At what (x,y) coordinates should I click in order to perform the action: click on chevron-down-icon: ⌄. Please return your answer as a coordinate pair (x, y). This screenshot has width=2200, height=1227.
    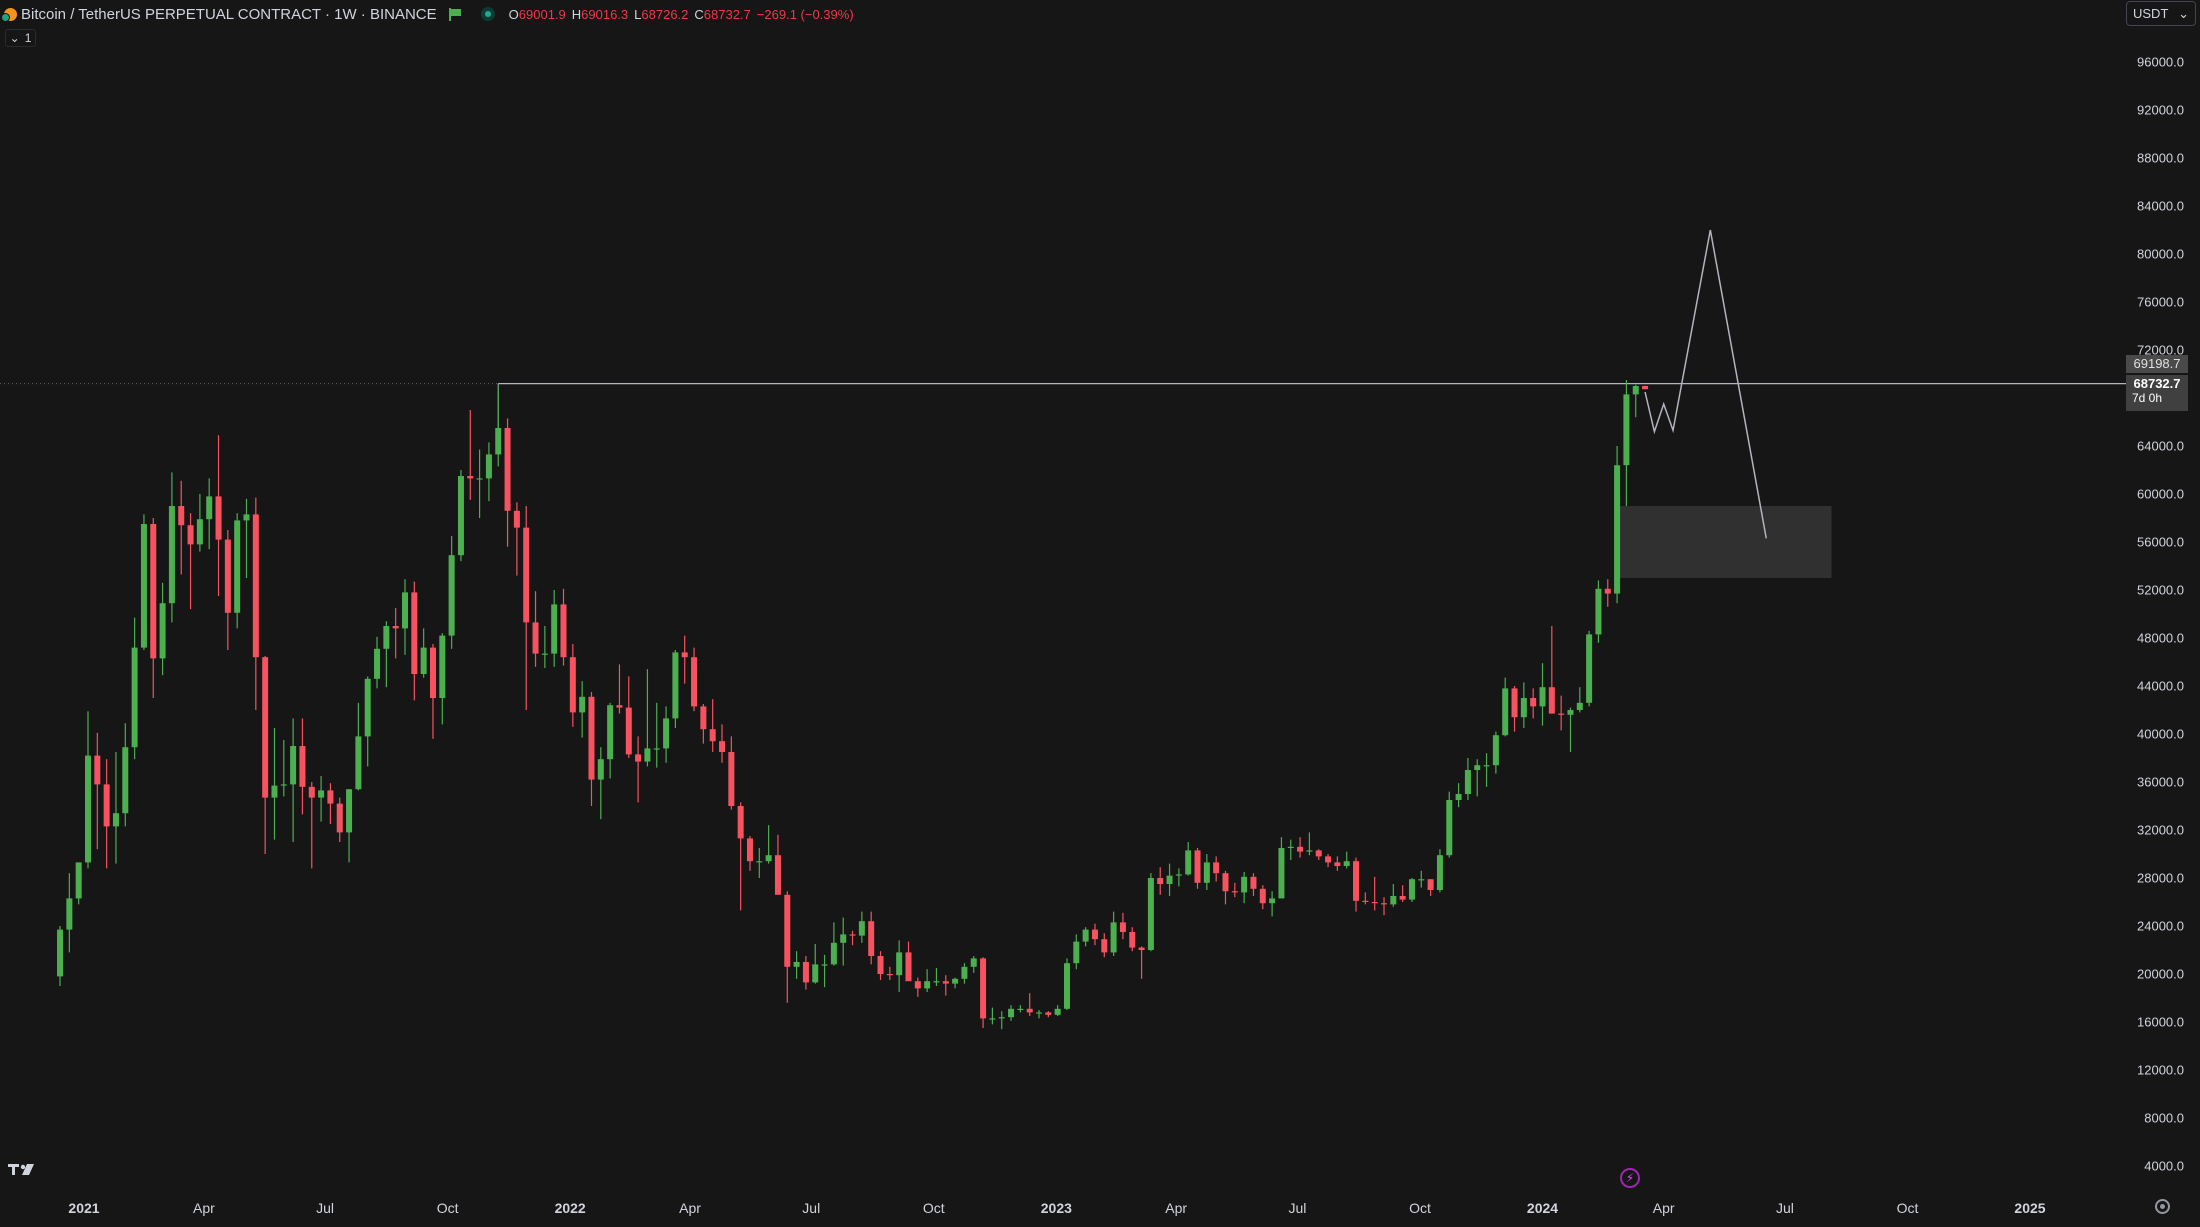
    Looking at the image, I should click on (2183, 13).